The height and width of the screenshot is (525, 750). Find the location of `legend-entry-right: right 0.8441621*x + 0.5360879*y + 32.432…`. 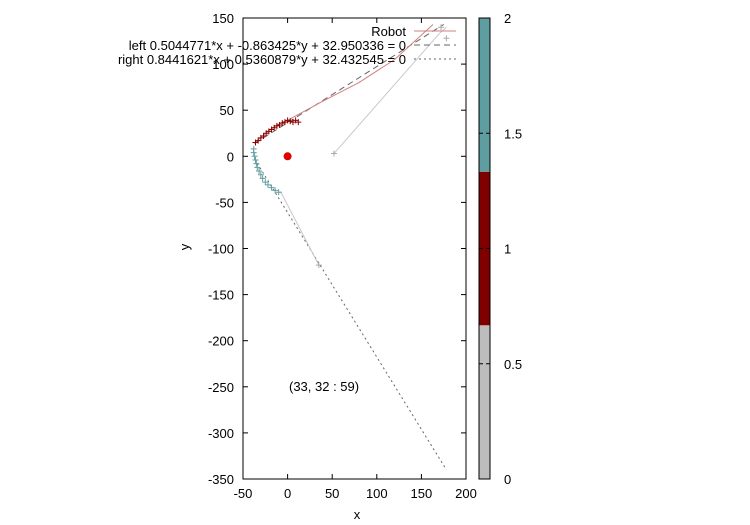

legend-entry-right: right 0.8441621*x + 0.5360879*y + 32.432… is located at coordinates (262, 59).